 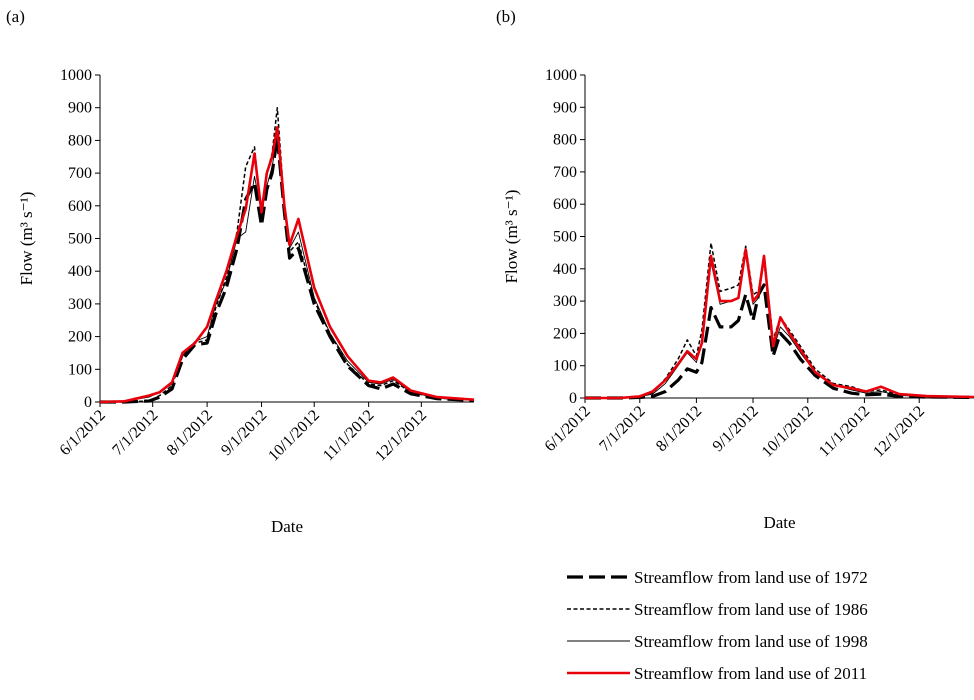 I want to click on series-line-2011, so click(x=779, y=324).